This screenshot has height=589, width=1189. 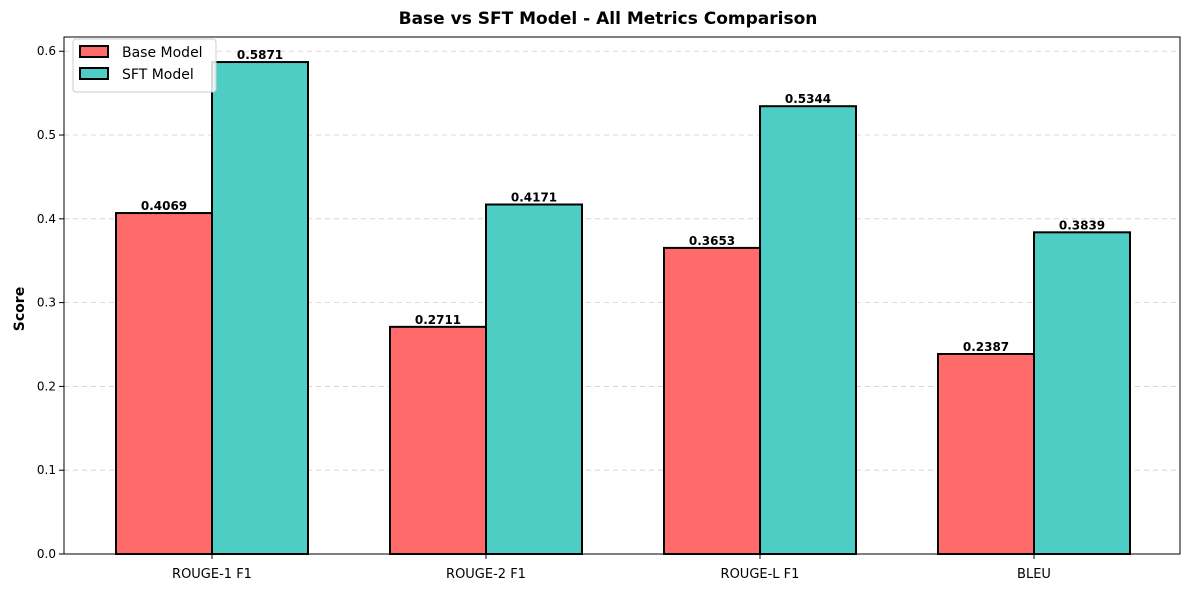 I want to click on legend-label-base-model: Base Model, so click(x=162, y=53).